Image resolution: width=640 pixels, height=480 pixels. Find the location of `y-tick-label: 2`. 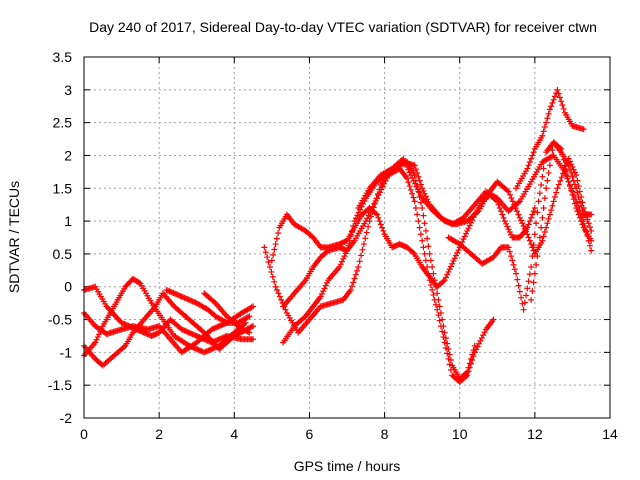

y-tick-label: 2 is located at coordinates (68, 155).